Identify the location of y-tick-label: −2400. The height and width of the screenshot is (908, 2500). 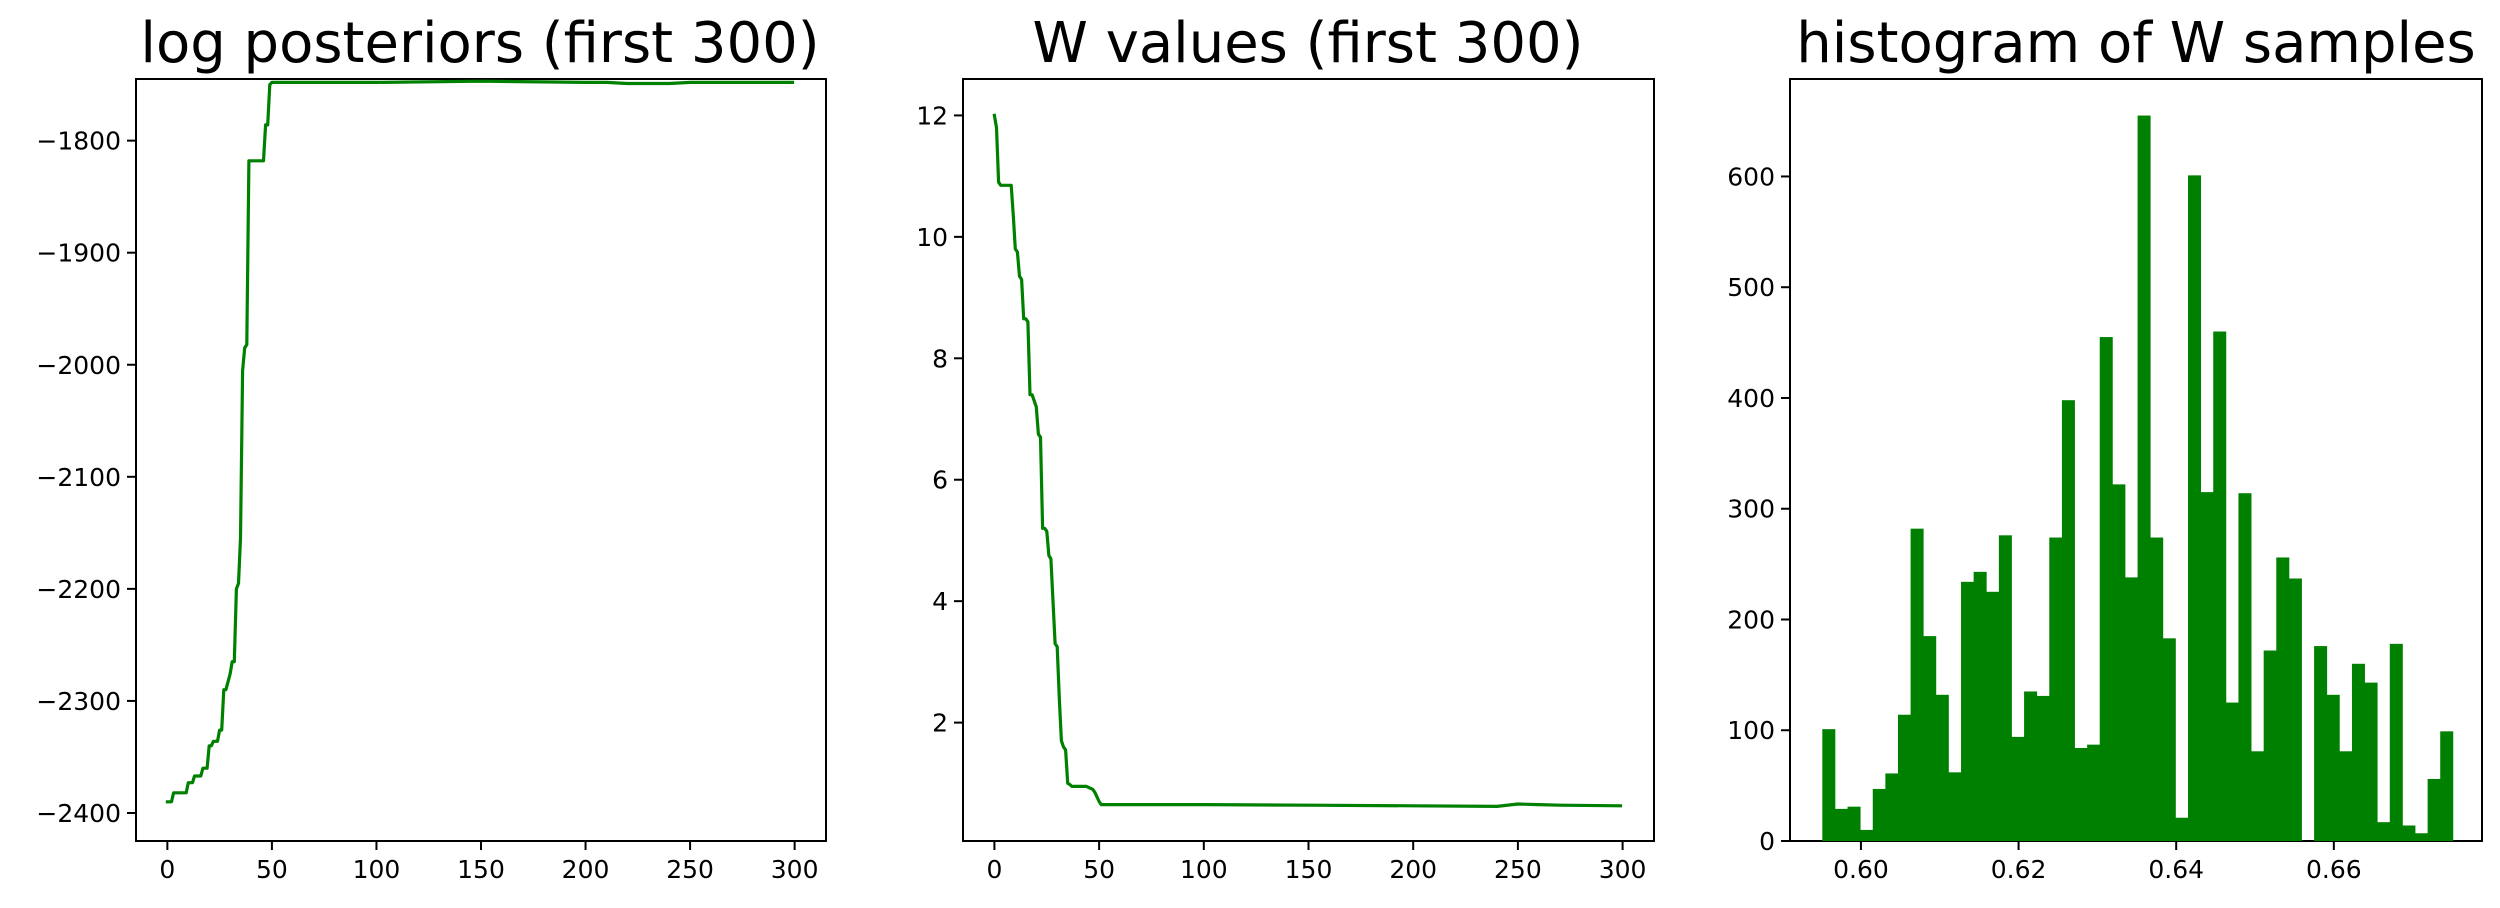
(78, 813).